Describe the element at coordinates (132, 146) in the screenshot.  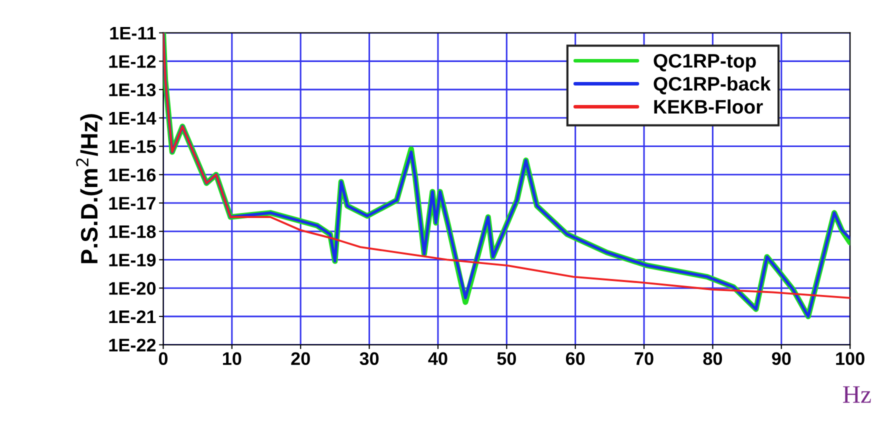
I see `y-tick-label: 1E-15` at that location.